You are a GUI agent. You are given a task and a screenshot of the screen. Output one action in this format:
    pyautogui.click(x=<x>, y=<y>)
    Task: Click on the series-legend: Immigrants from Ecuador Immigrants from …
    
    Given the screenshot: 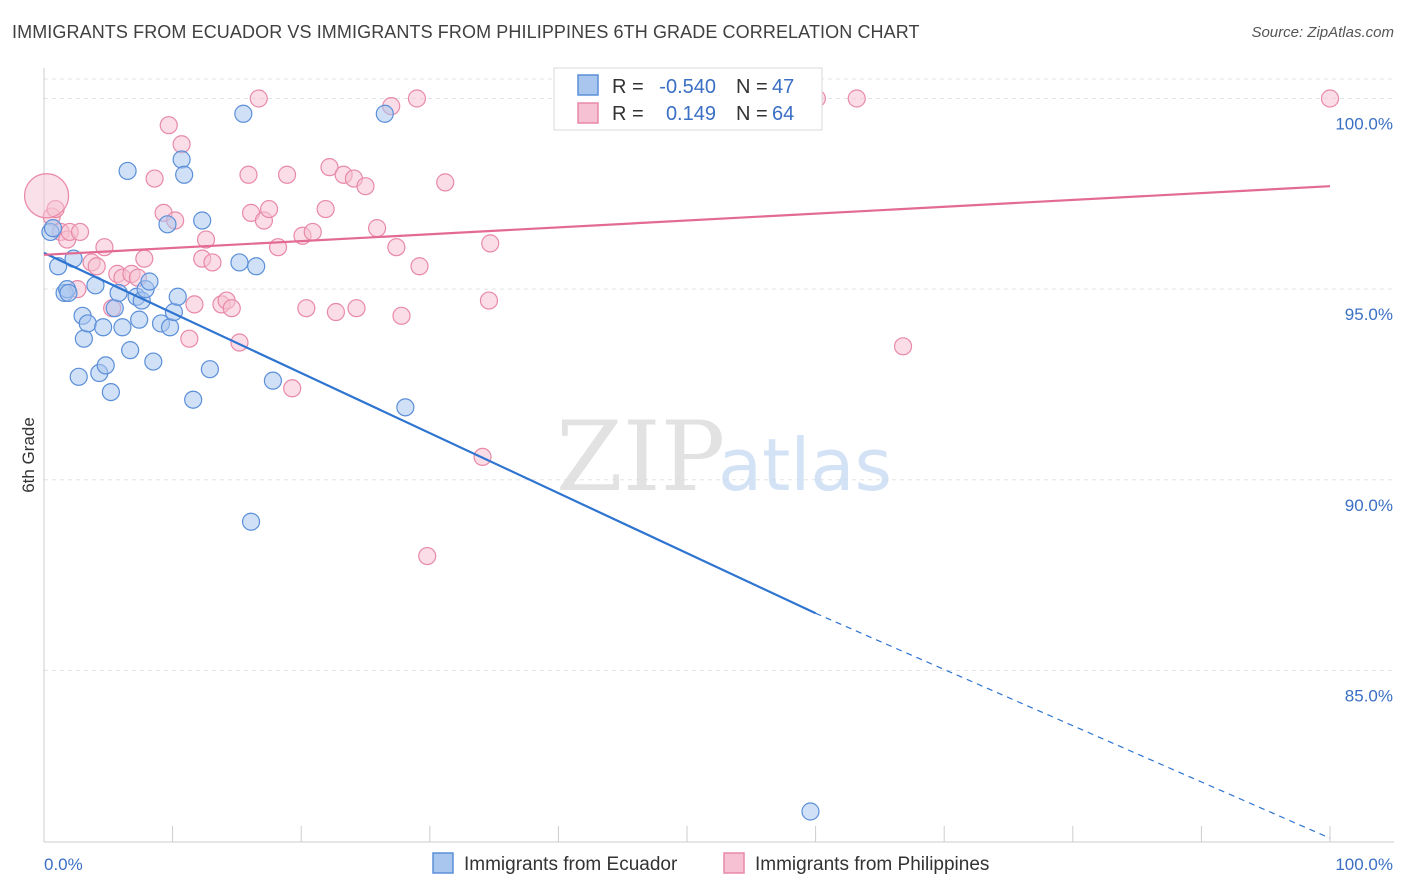 What is the action you would take?
    pyautogui.click(x=710, y=863)
    